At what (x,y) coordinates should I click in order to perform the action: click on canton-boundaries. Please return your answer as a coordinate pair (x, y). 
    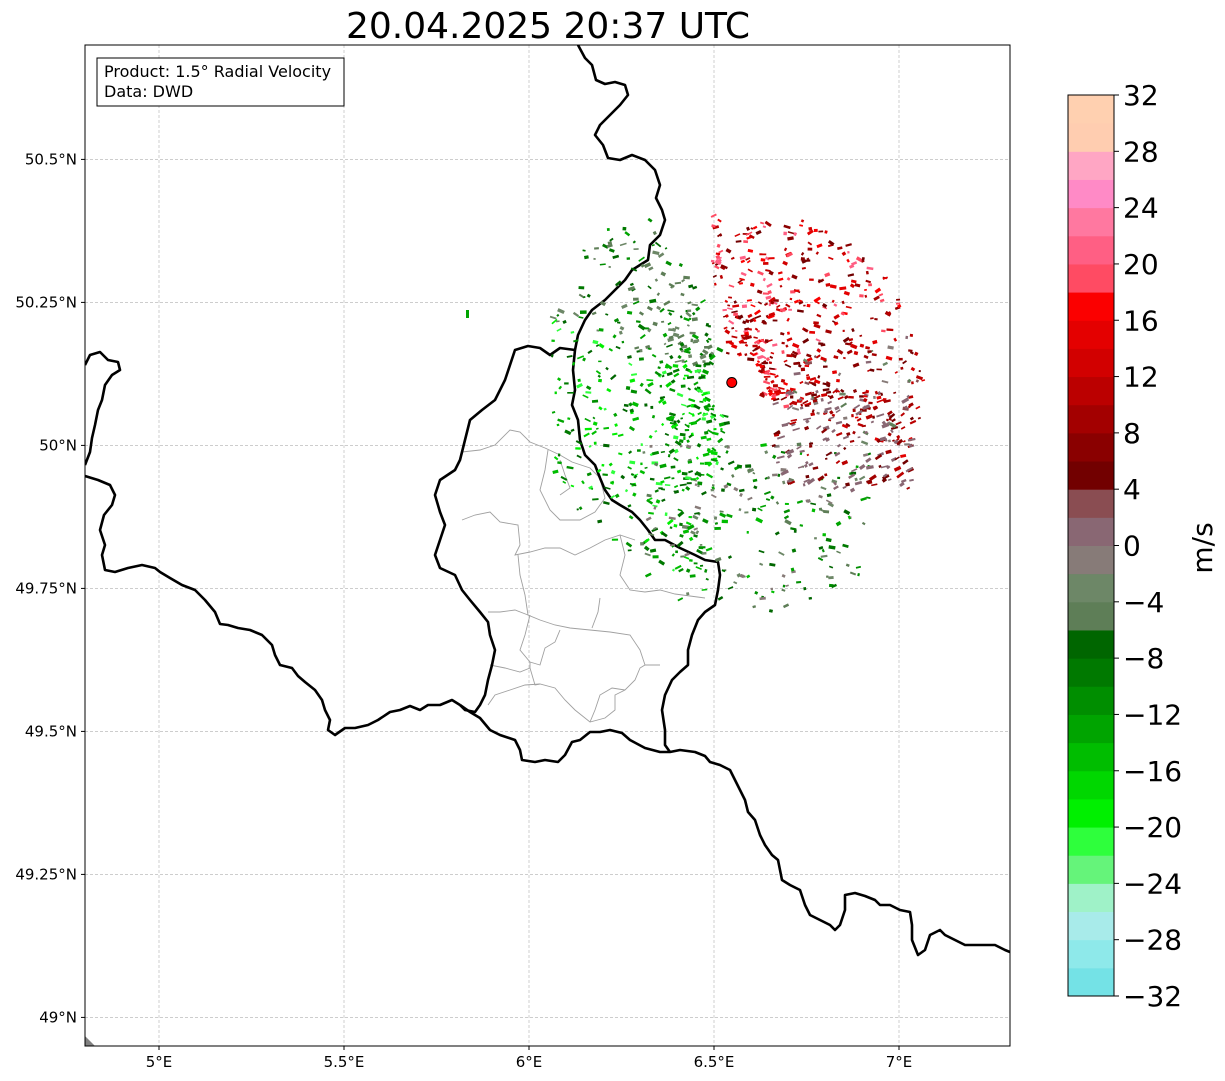
    Looking at the image, I should click on (583, 576).